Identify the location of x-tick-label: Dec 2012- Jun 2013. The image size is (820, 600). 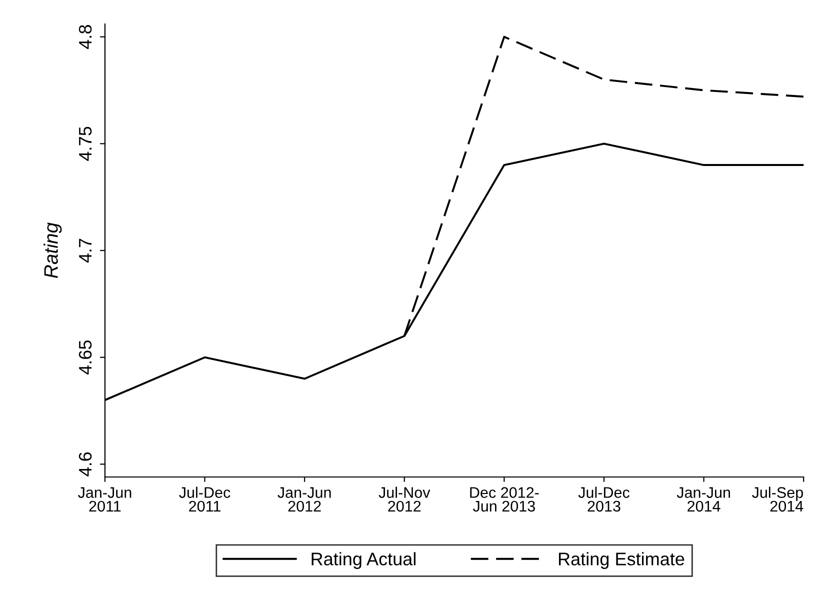
(504, 499).